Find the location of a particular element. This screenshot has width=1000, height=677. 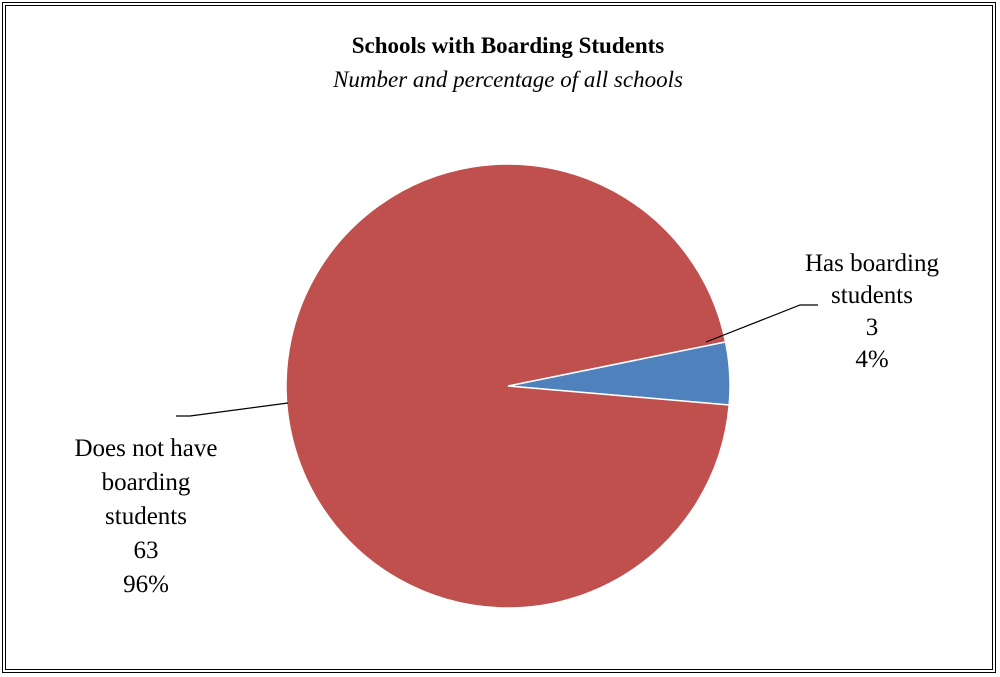

slice-label-line: Does not have is located at coordinates (145, 448).